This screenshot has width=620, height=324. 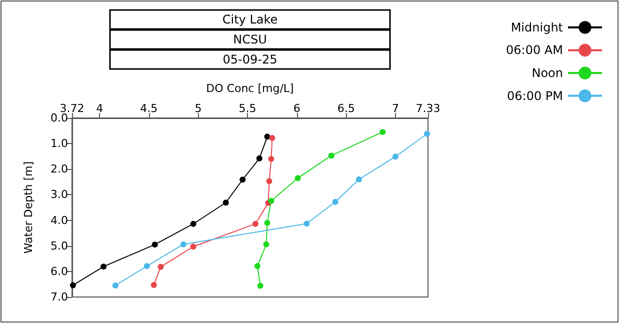 I want to click on y-tick-label: 6.0, so click(x=59, y=271).